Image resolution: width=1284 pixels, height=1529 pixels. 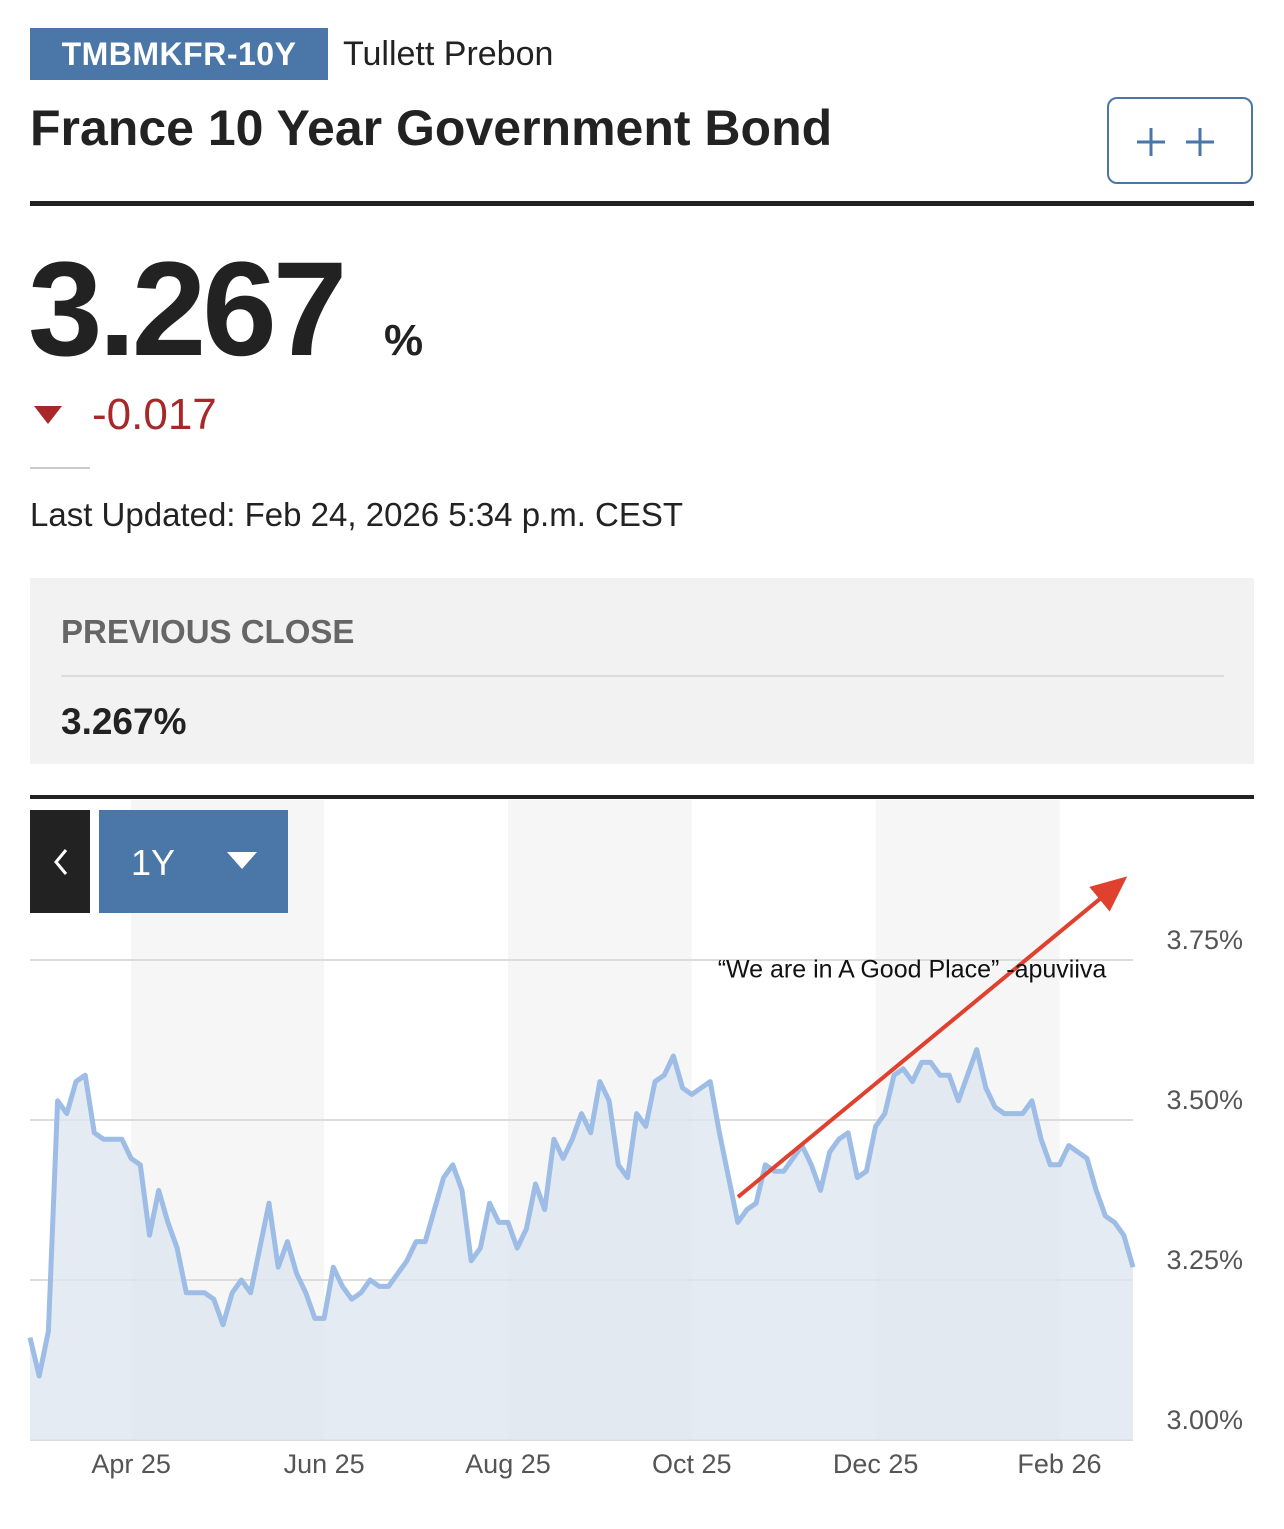 What do you see at coordinates (1059, 1464) in the screenshot?
I see `x-tick-label: Feb 26` at bounding box center [1059, 1464].